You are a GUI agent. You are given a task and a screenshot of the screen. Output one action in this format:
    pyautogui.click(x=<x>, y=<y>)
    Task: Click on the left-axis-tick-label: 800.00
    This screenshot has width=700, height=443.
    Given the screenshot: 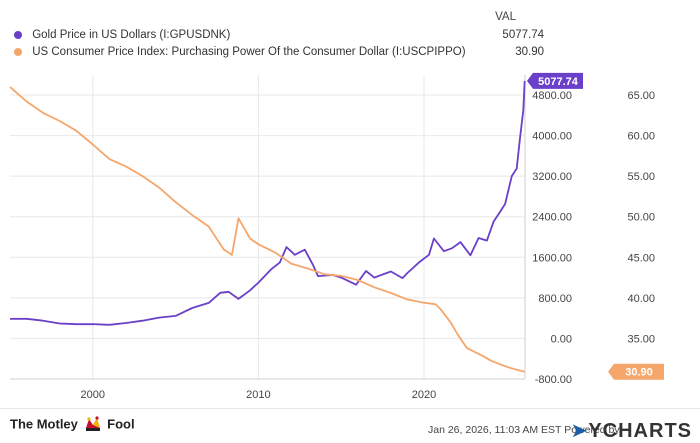 What is the action you would take?
    pyautogui.click(x=555, y=299)
    